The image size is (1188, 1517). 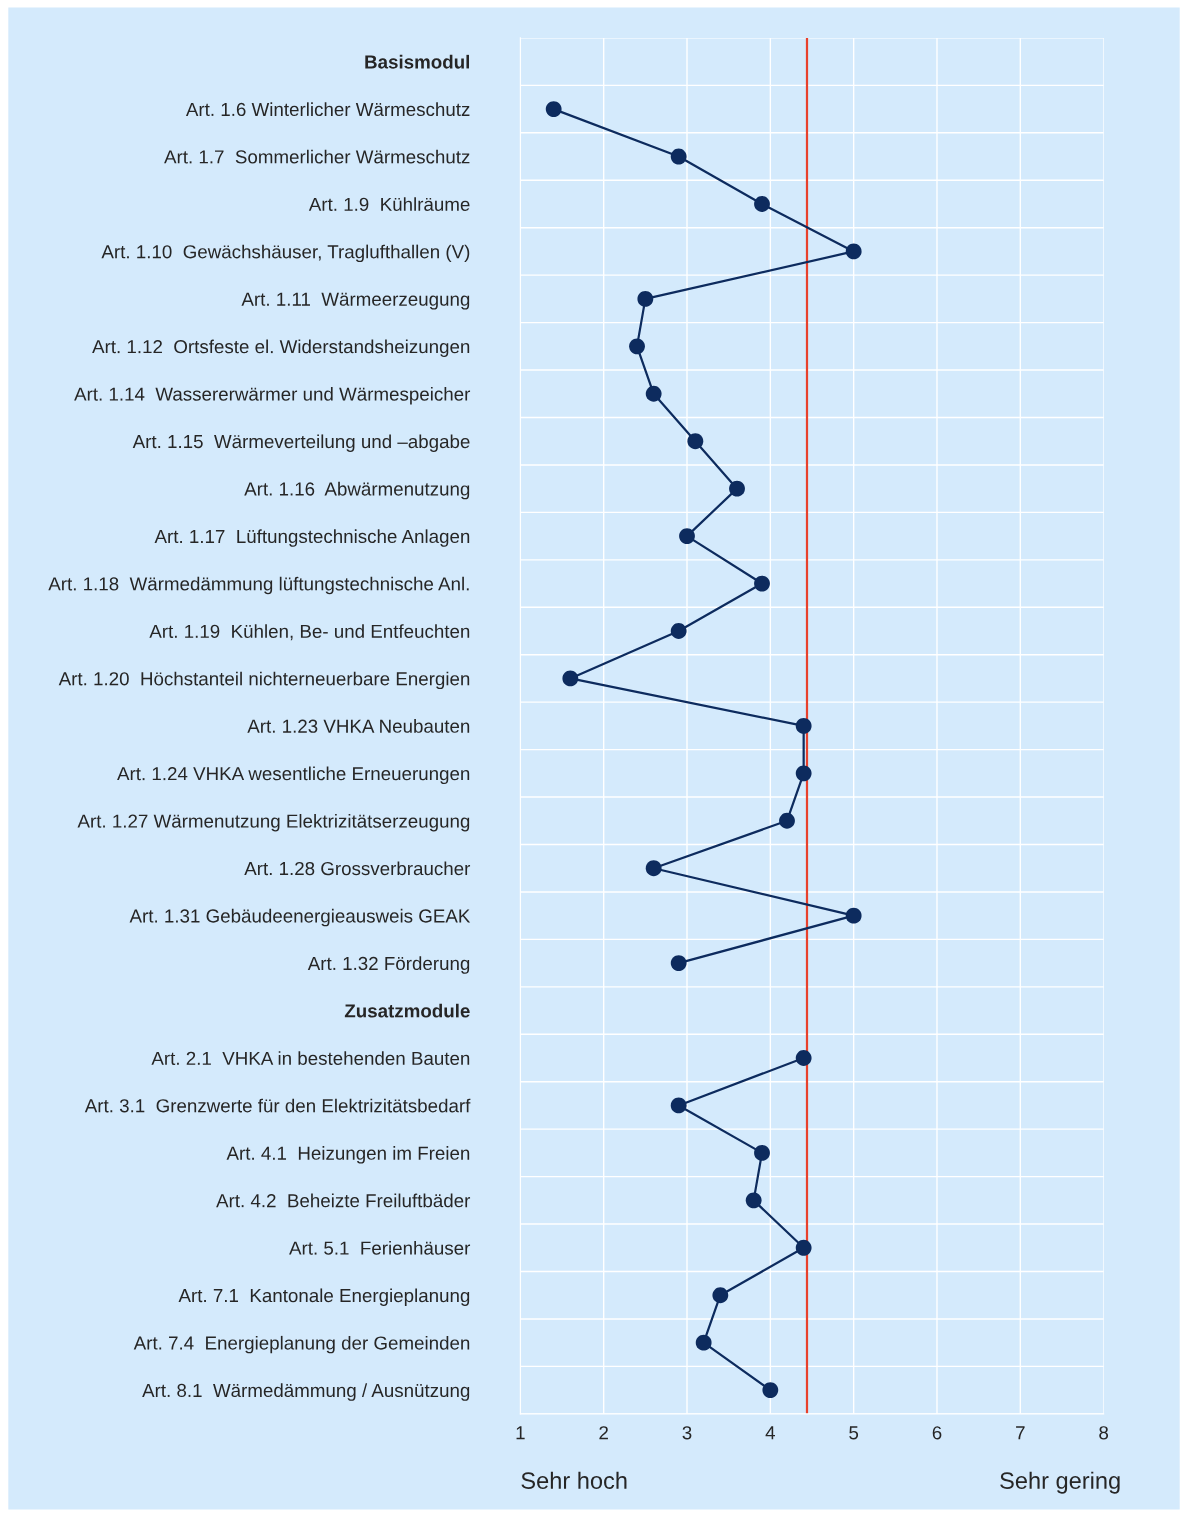 I want to click on y-tick-label: Art. 8.1 Wärmedämmung / Ausnützung, so click(x=306, y=1392).